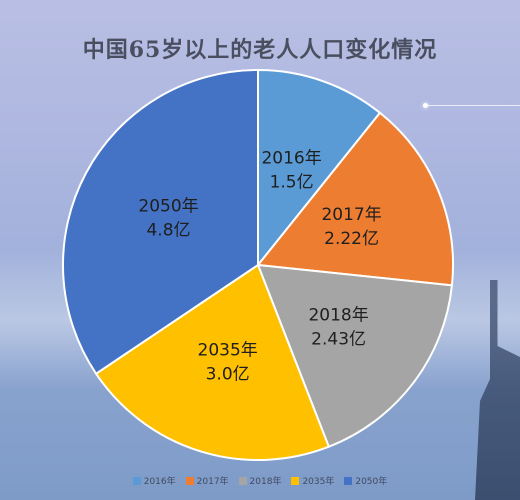  What do you see at coordinates (291, 158) in the screenshot?
I see `slice-label-year: 2016年` at bounding box center [291, 158].